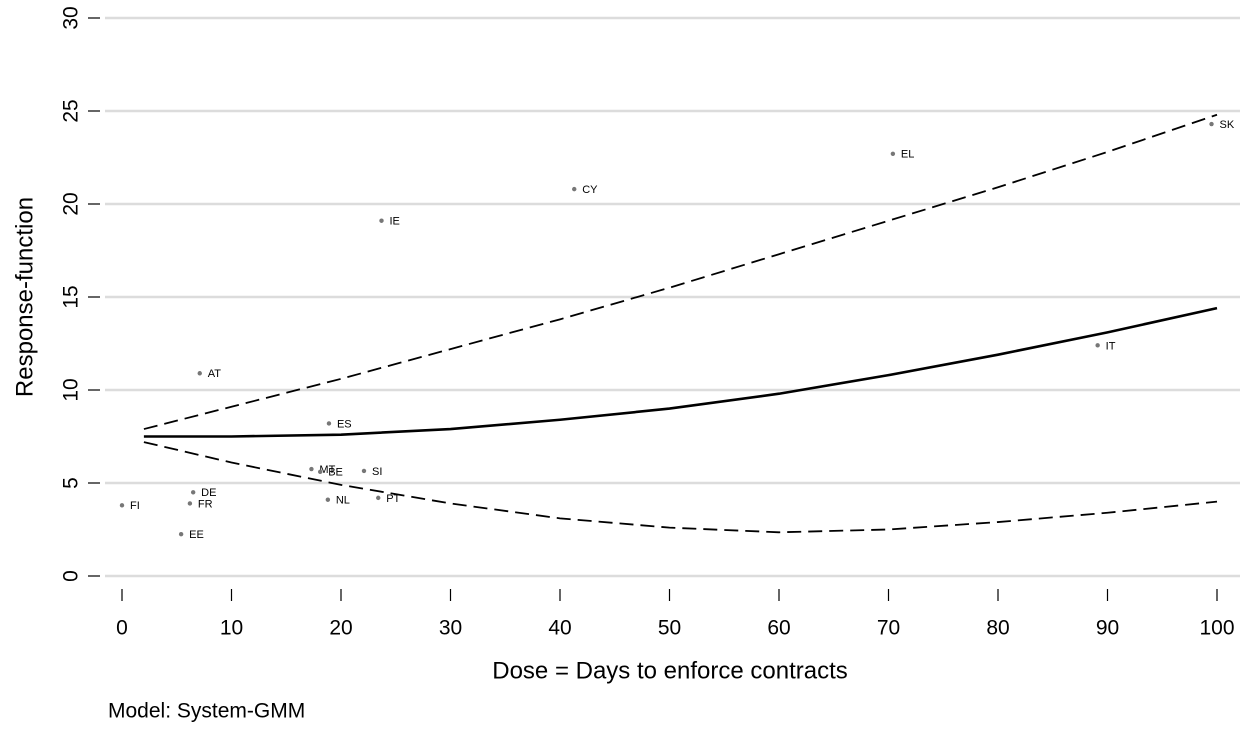 Image resolution: width=1247 pixels, height=729 pixels. I want to click on x-tick-label: 70, so click(888, 628).